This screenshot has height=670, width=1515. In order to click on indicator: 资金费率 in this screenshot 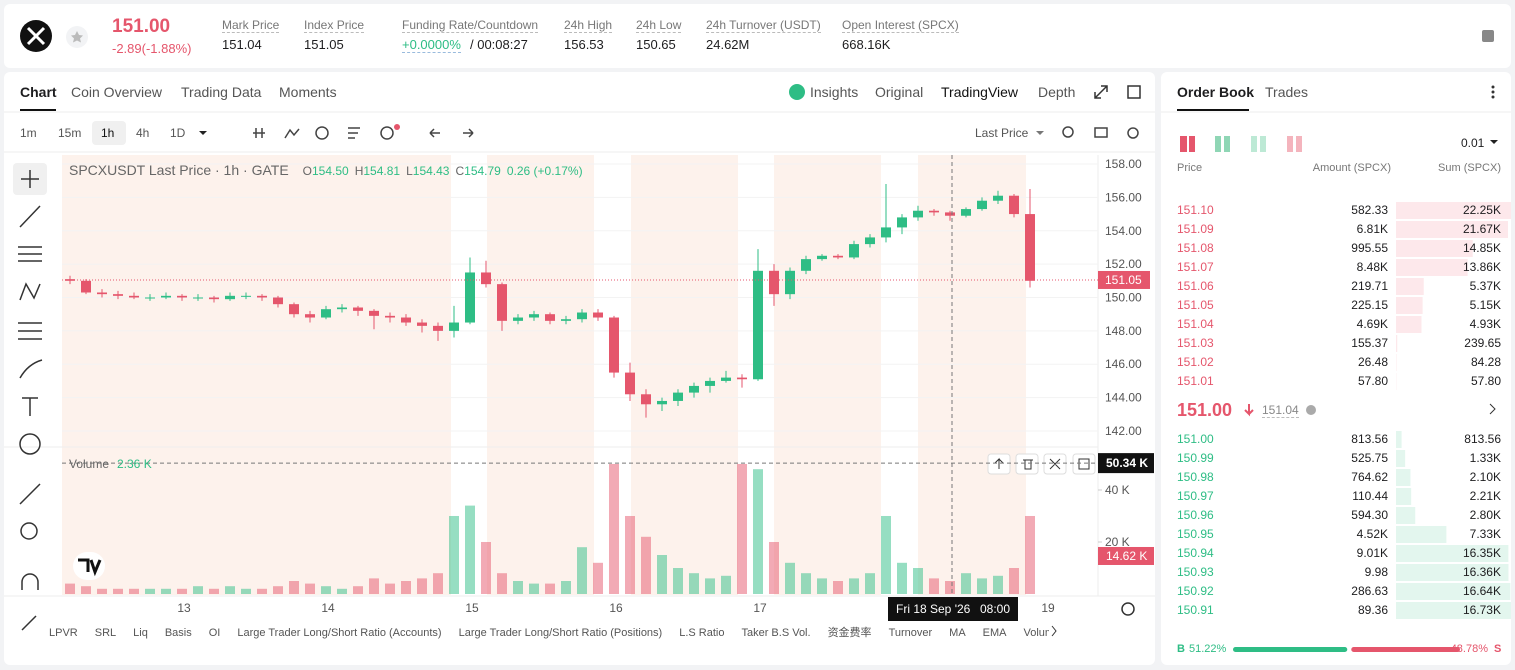, I will do `click(849, 633)`.